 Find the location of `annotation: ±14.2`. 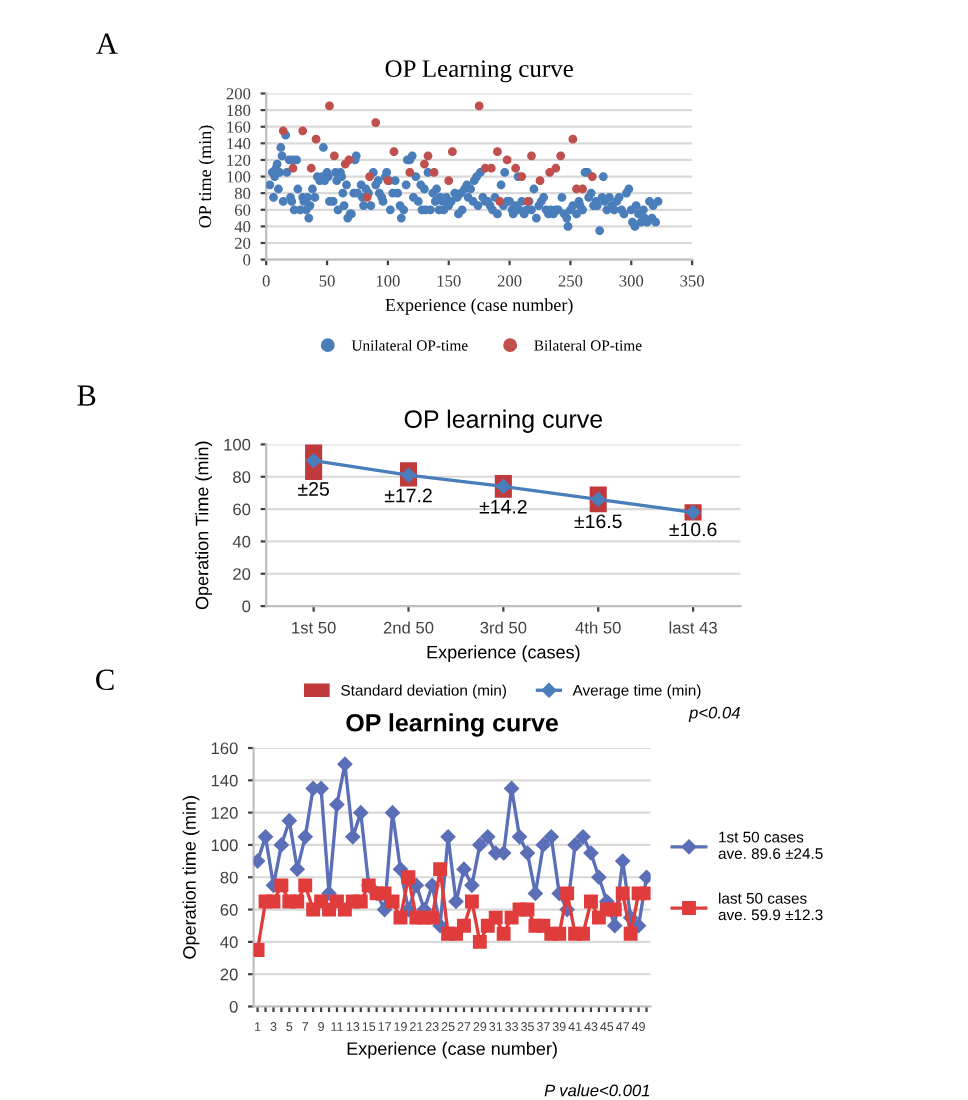

annotation: ±14.2 is located at coordinates (503, 506).